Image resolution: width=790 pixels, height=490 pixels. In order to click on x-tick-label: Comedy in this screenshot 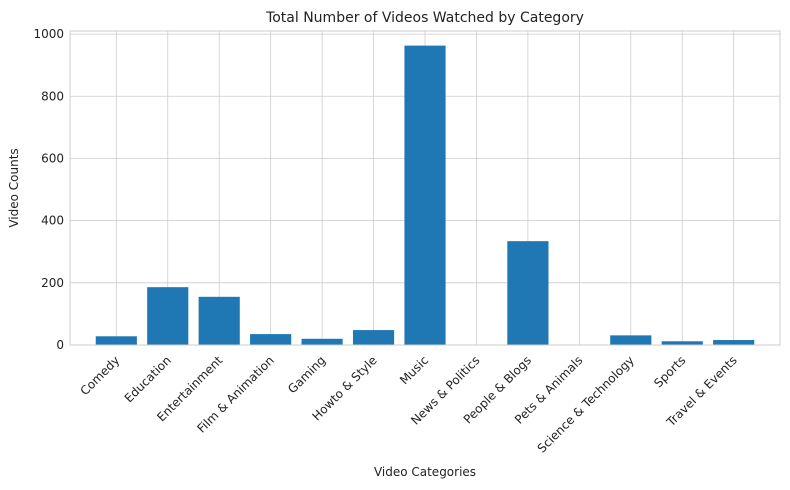, I will do `click(100, 375)`.